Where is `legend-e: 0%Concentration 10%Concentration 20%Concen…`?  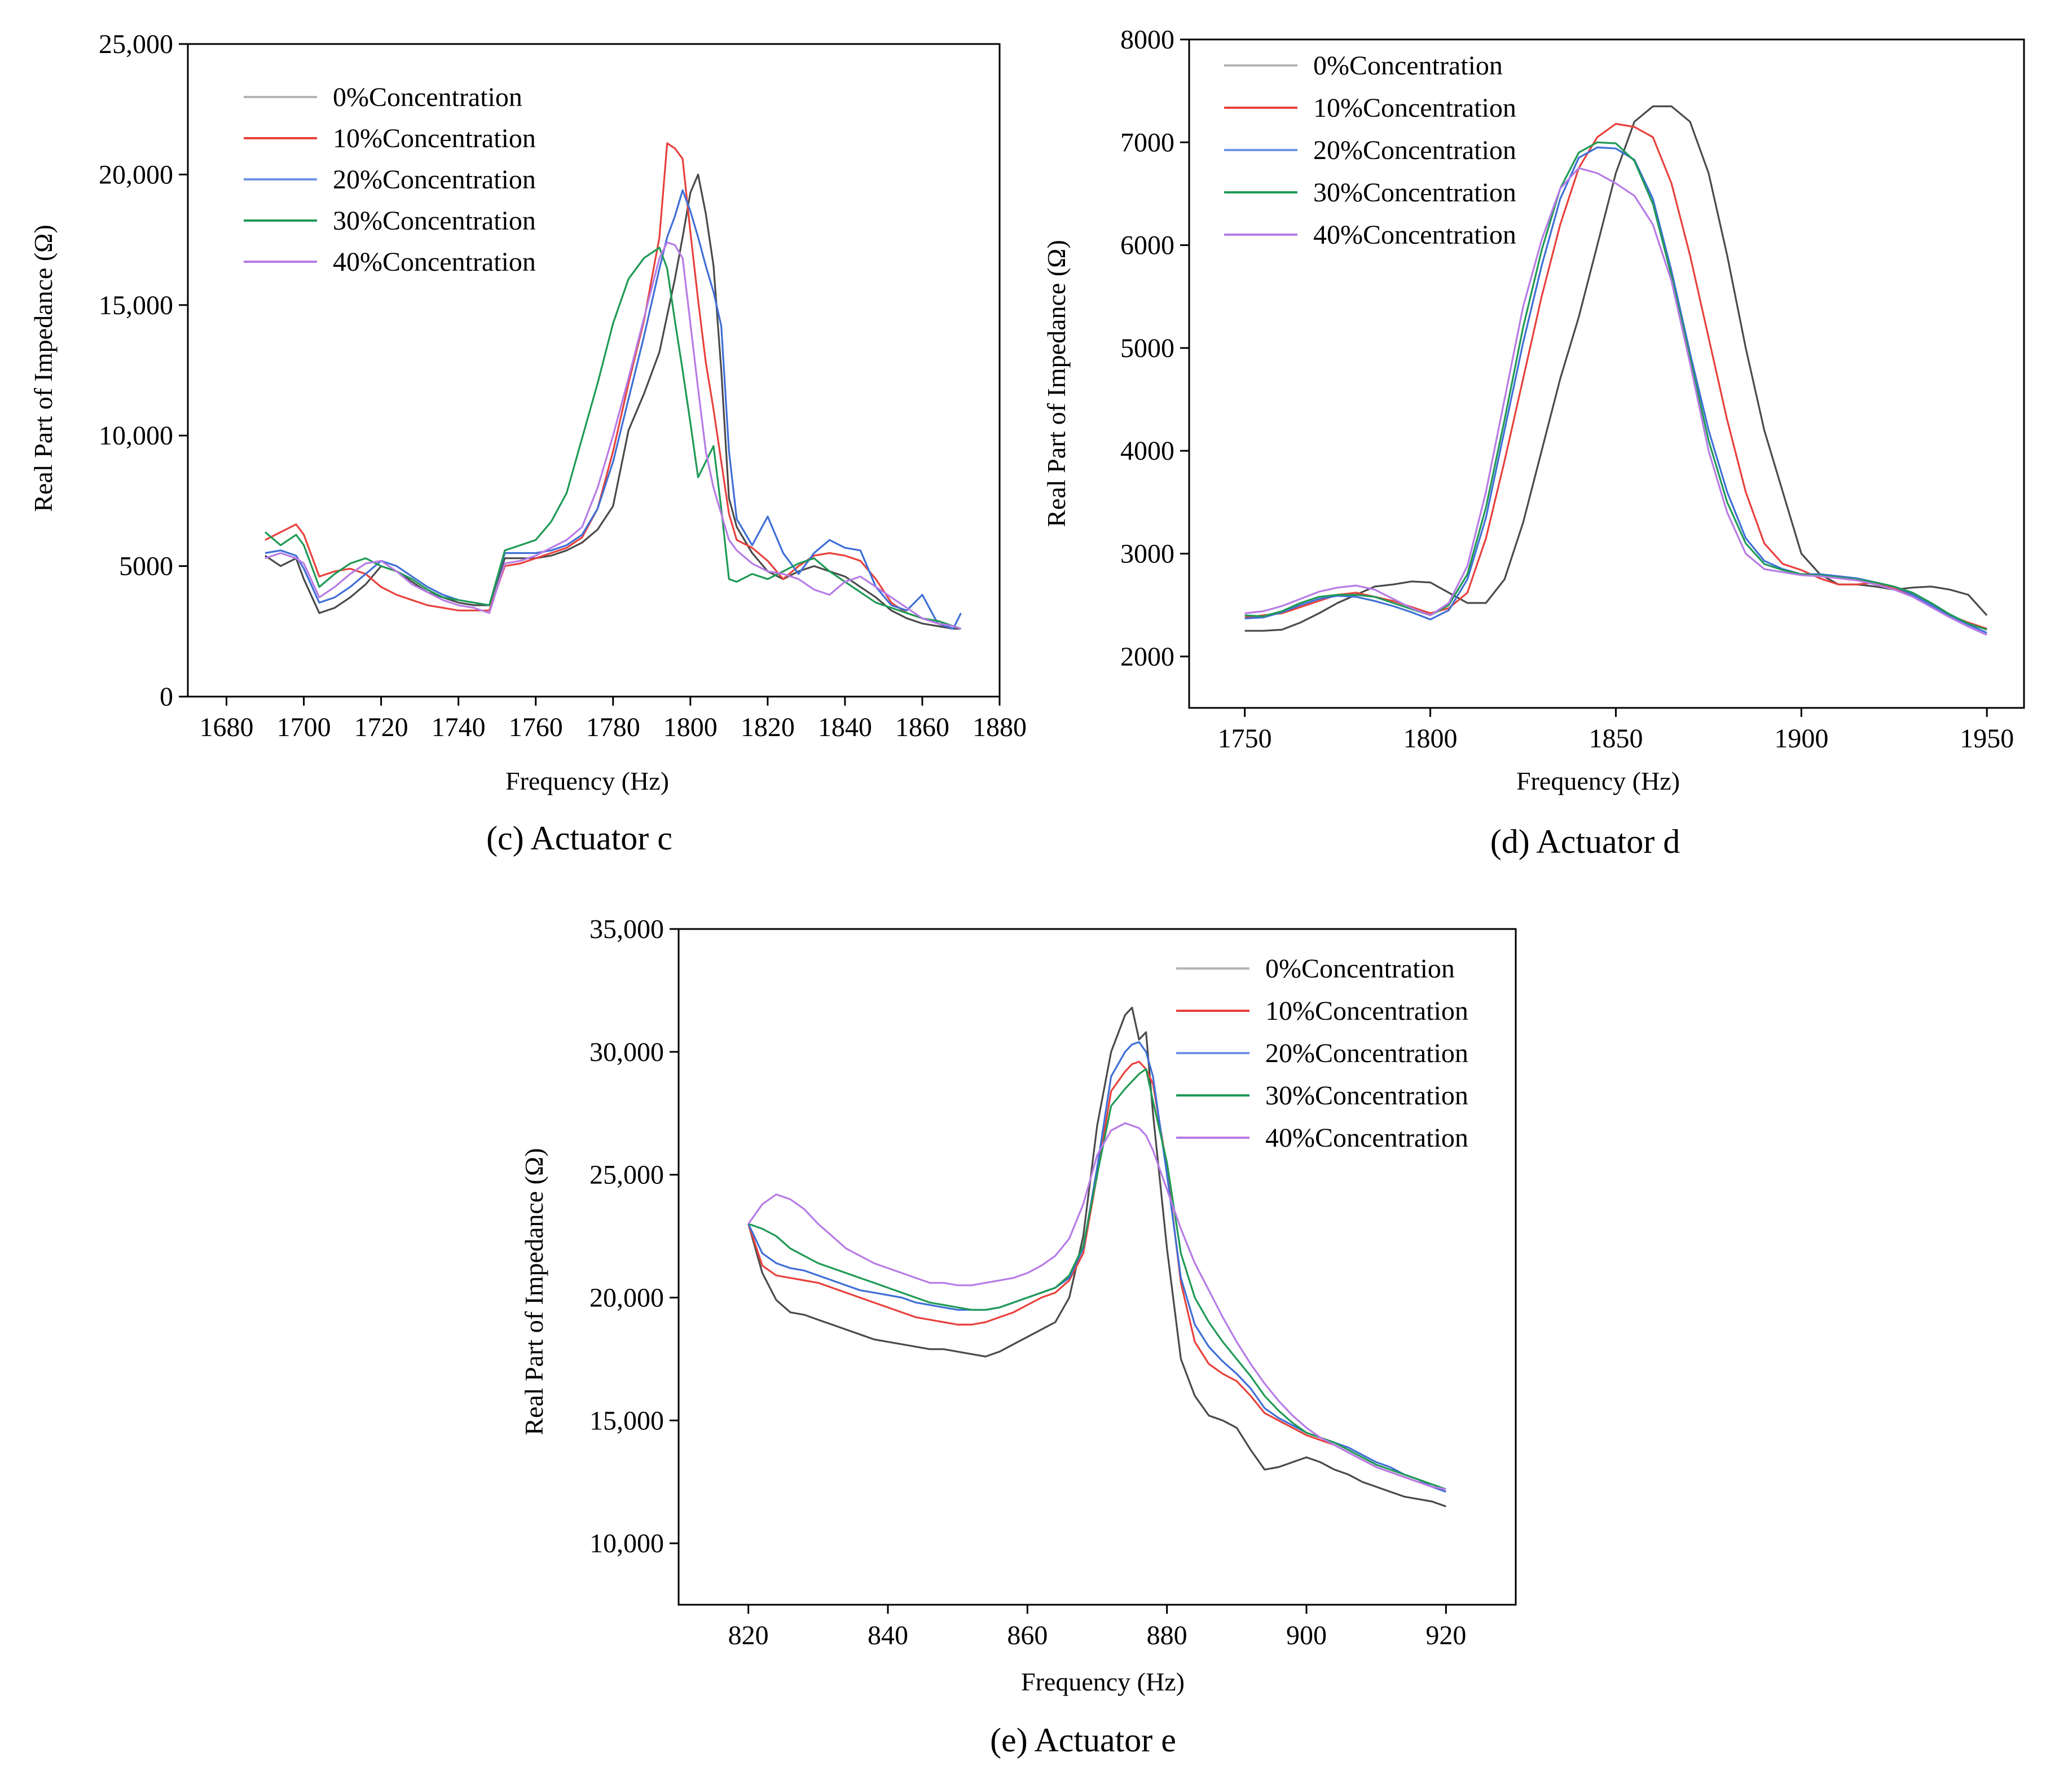
legend-e: 0%Concentration 10%Concentration 20%Concen… is located at coordinates (1322, 1053).